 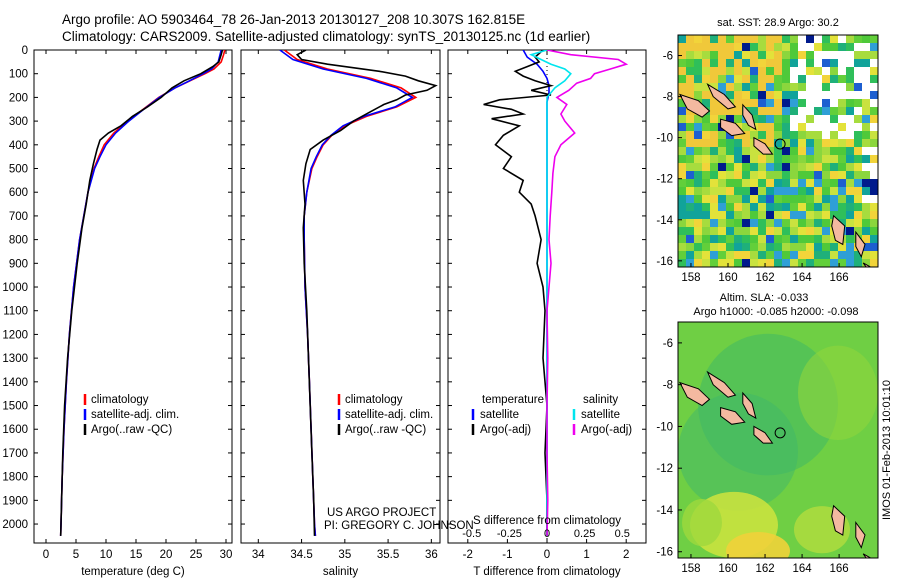 I want to click on island-shape, so click(x=838, y=520).